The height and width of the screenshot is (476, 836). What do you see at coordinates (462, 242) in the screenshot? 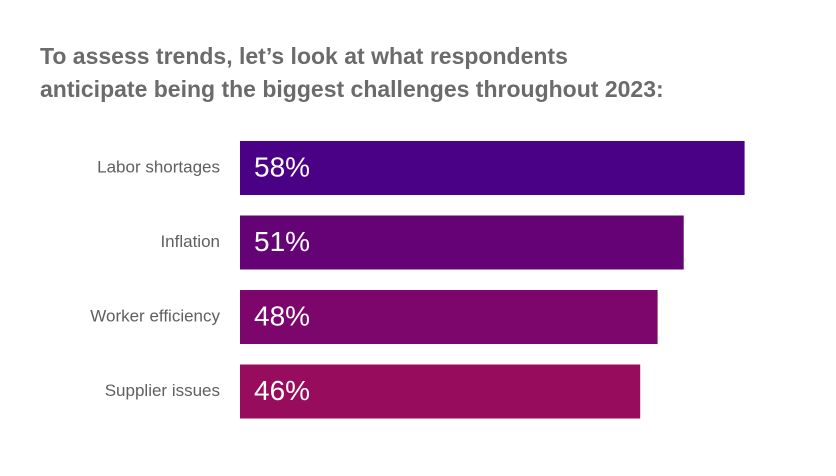
I see `bar-inflation` at bounding box center [462, 242].